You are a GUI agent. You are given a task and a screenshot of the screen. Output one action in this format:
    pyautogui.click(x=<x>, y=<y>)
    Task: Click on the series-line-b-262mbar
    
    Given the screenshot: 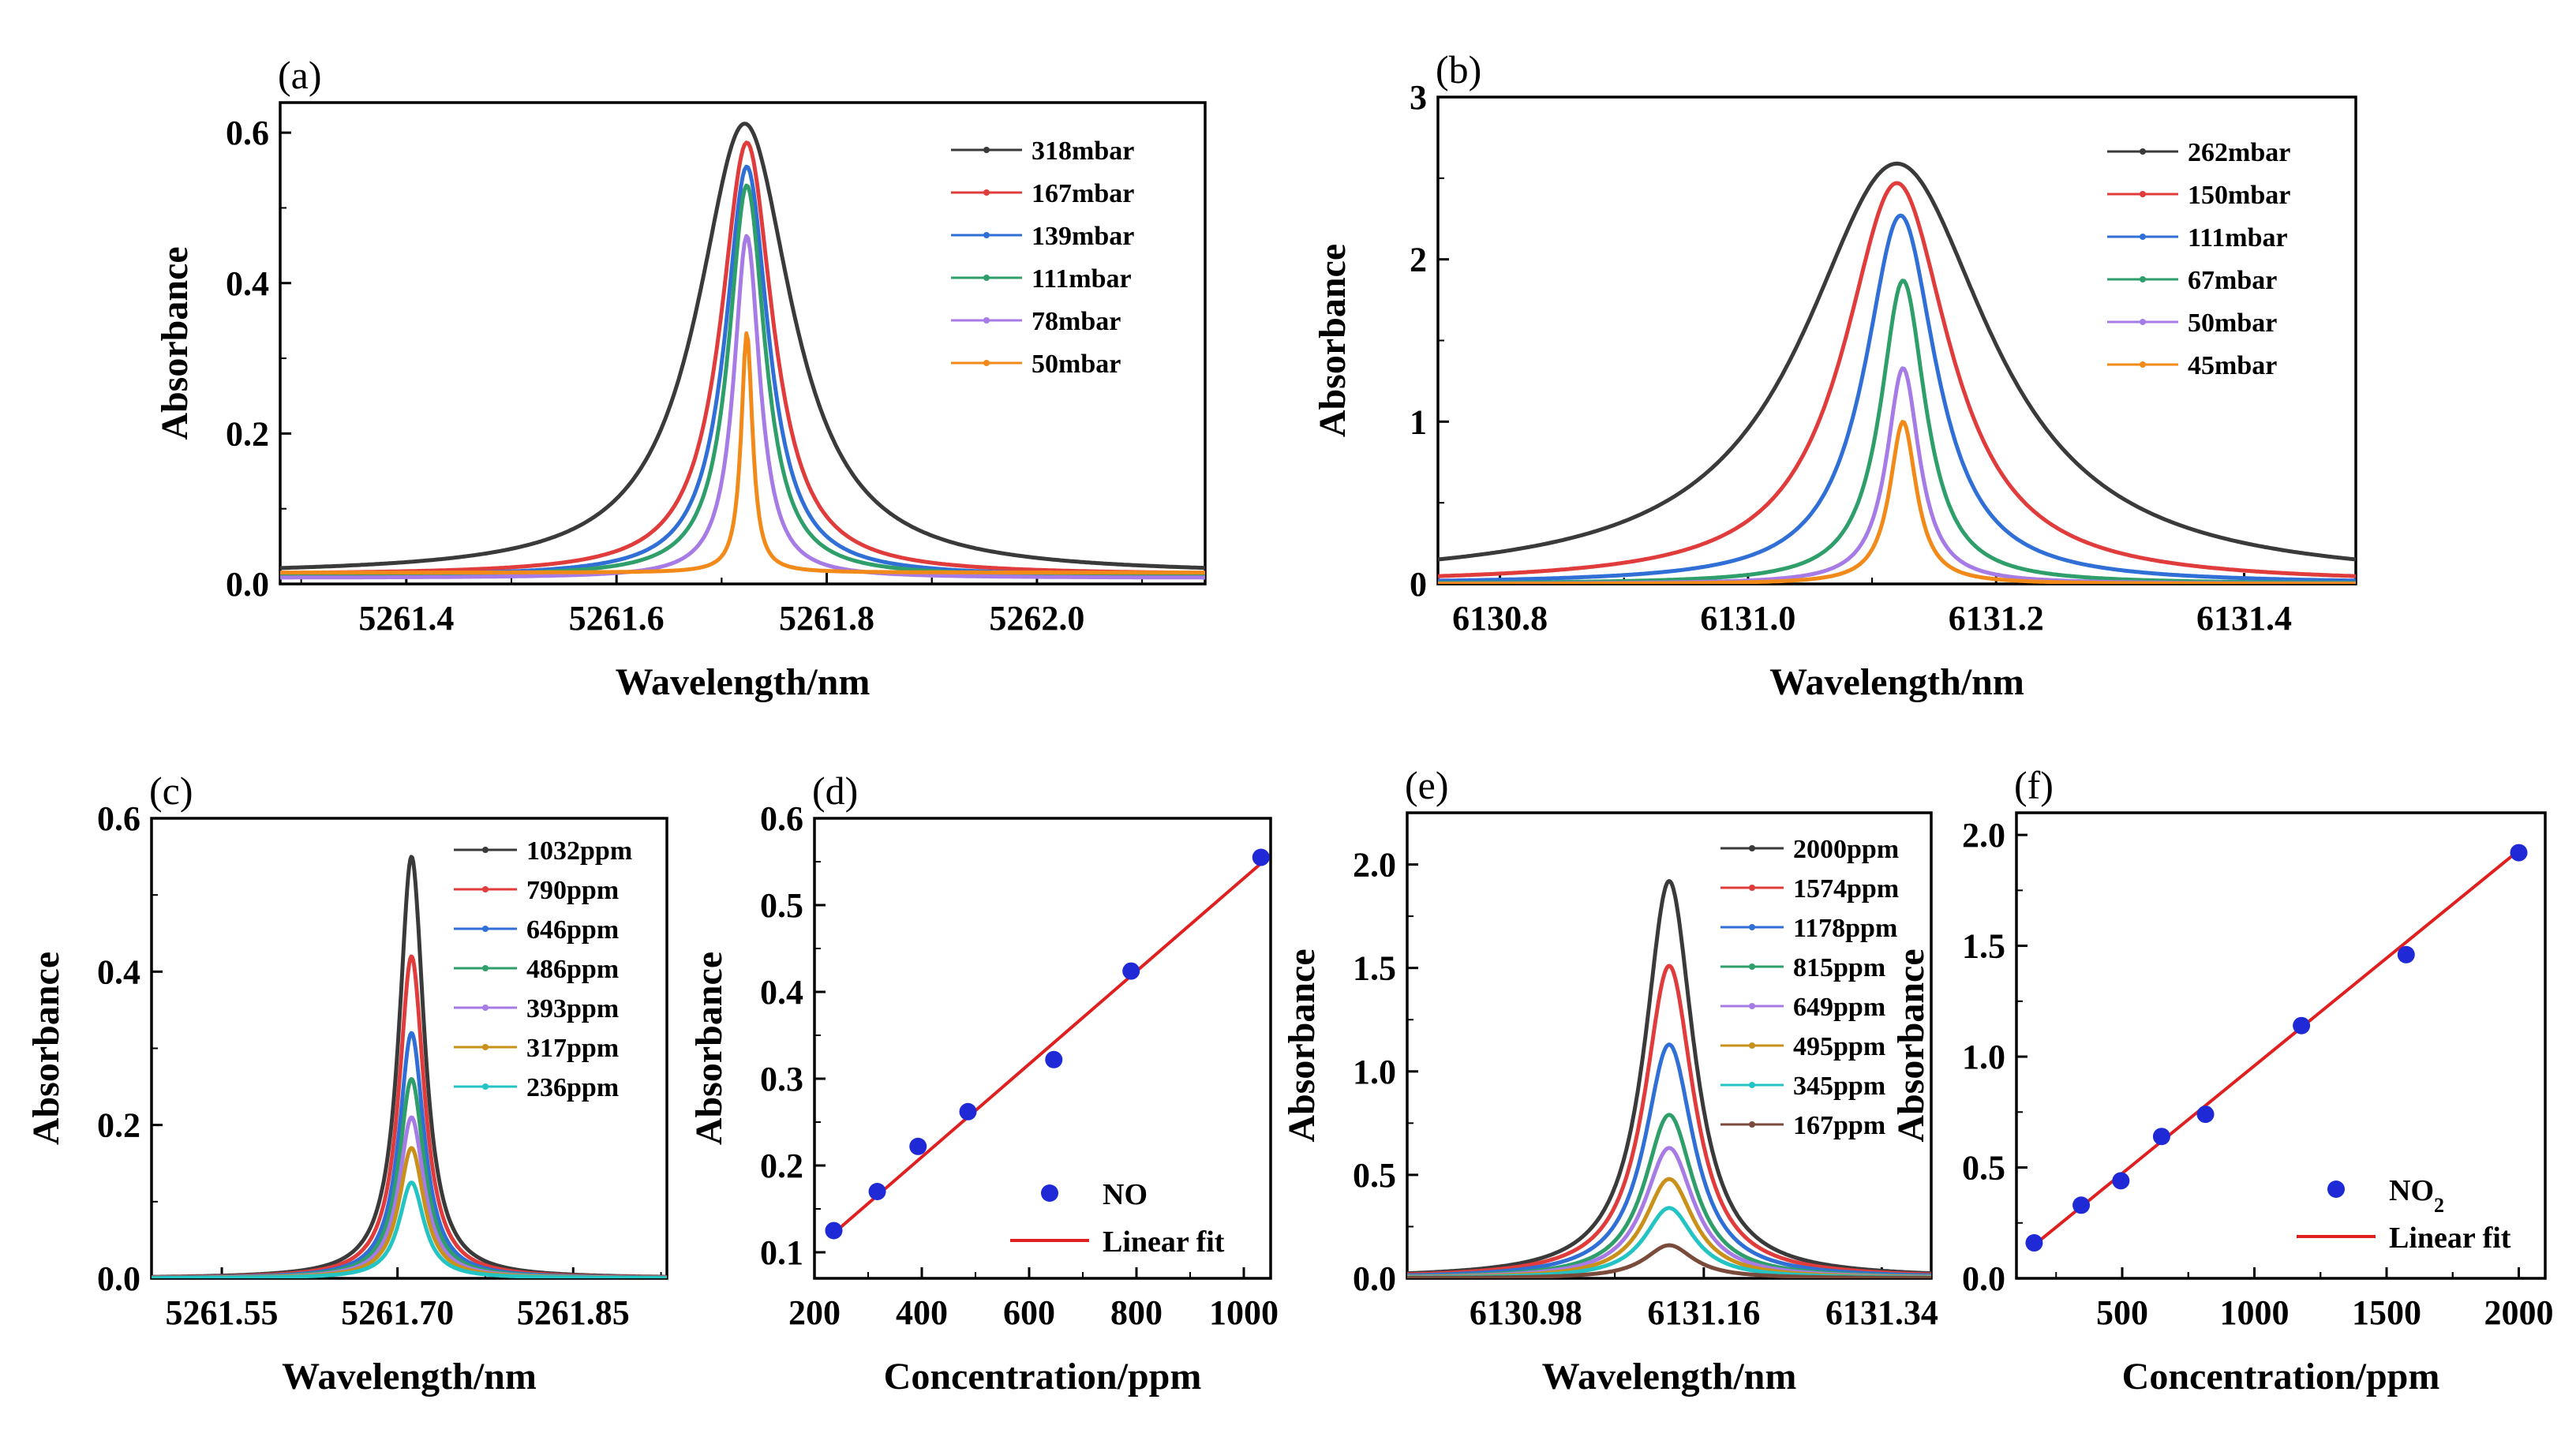 What is the action you would take?
    pyautogui.click(x=1897, y=361)
    